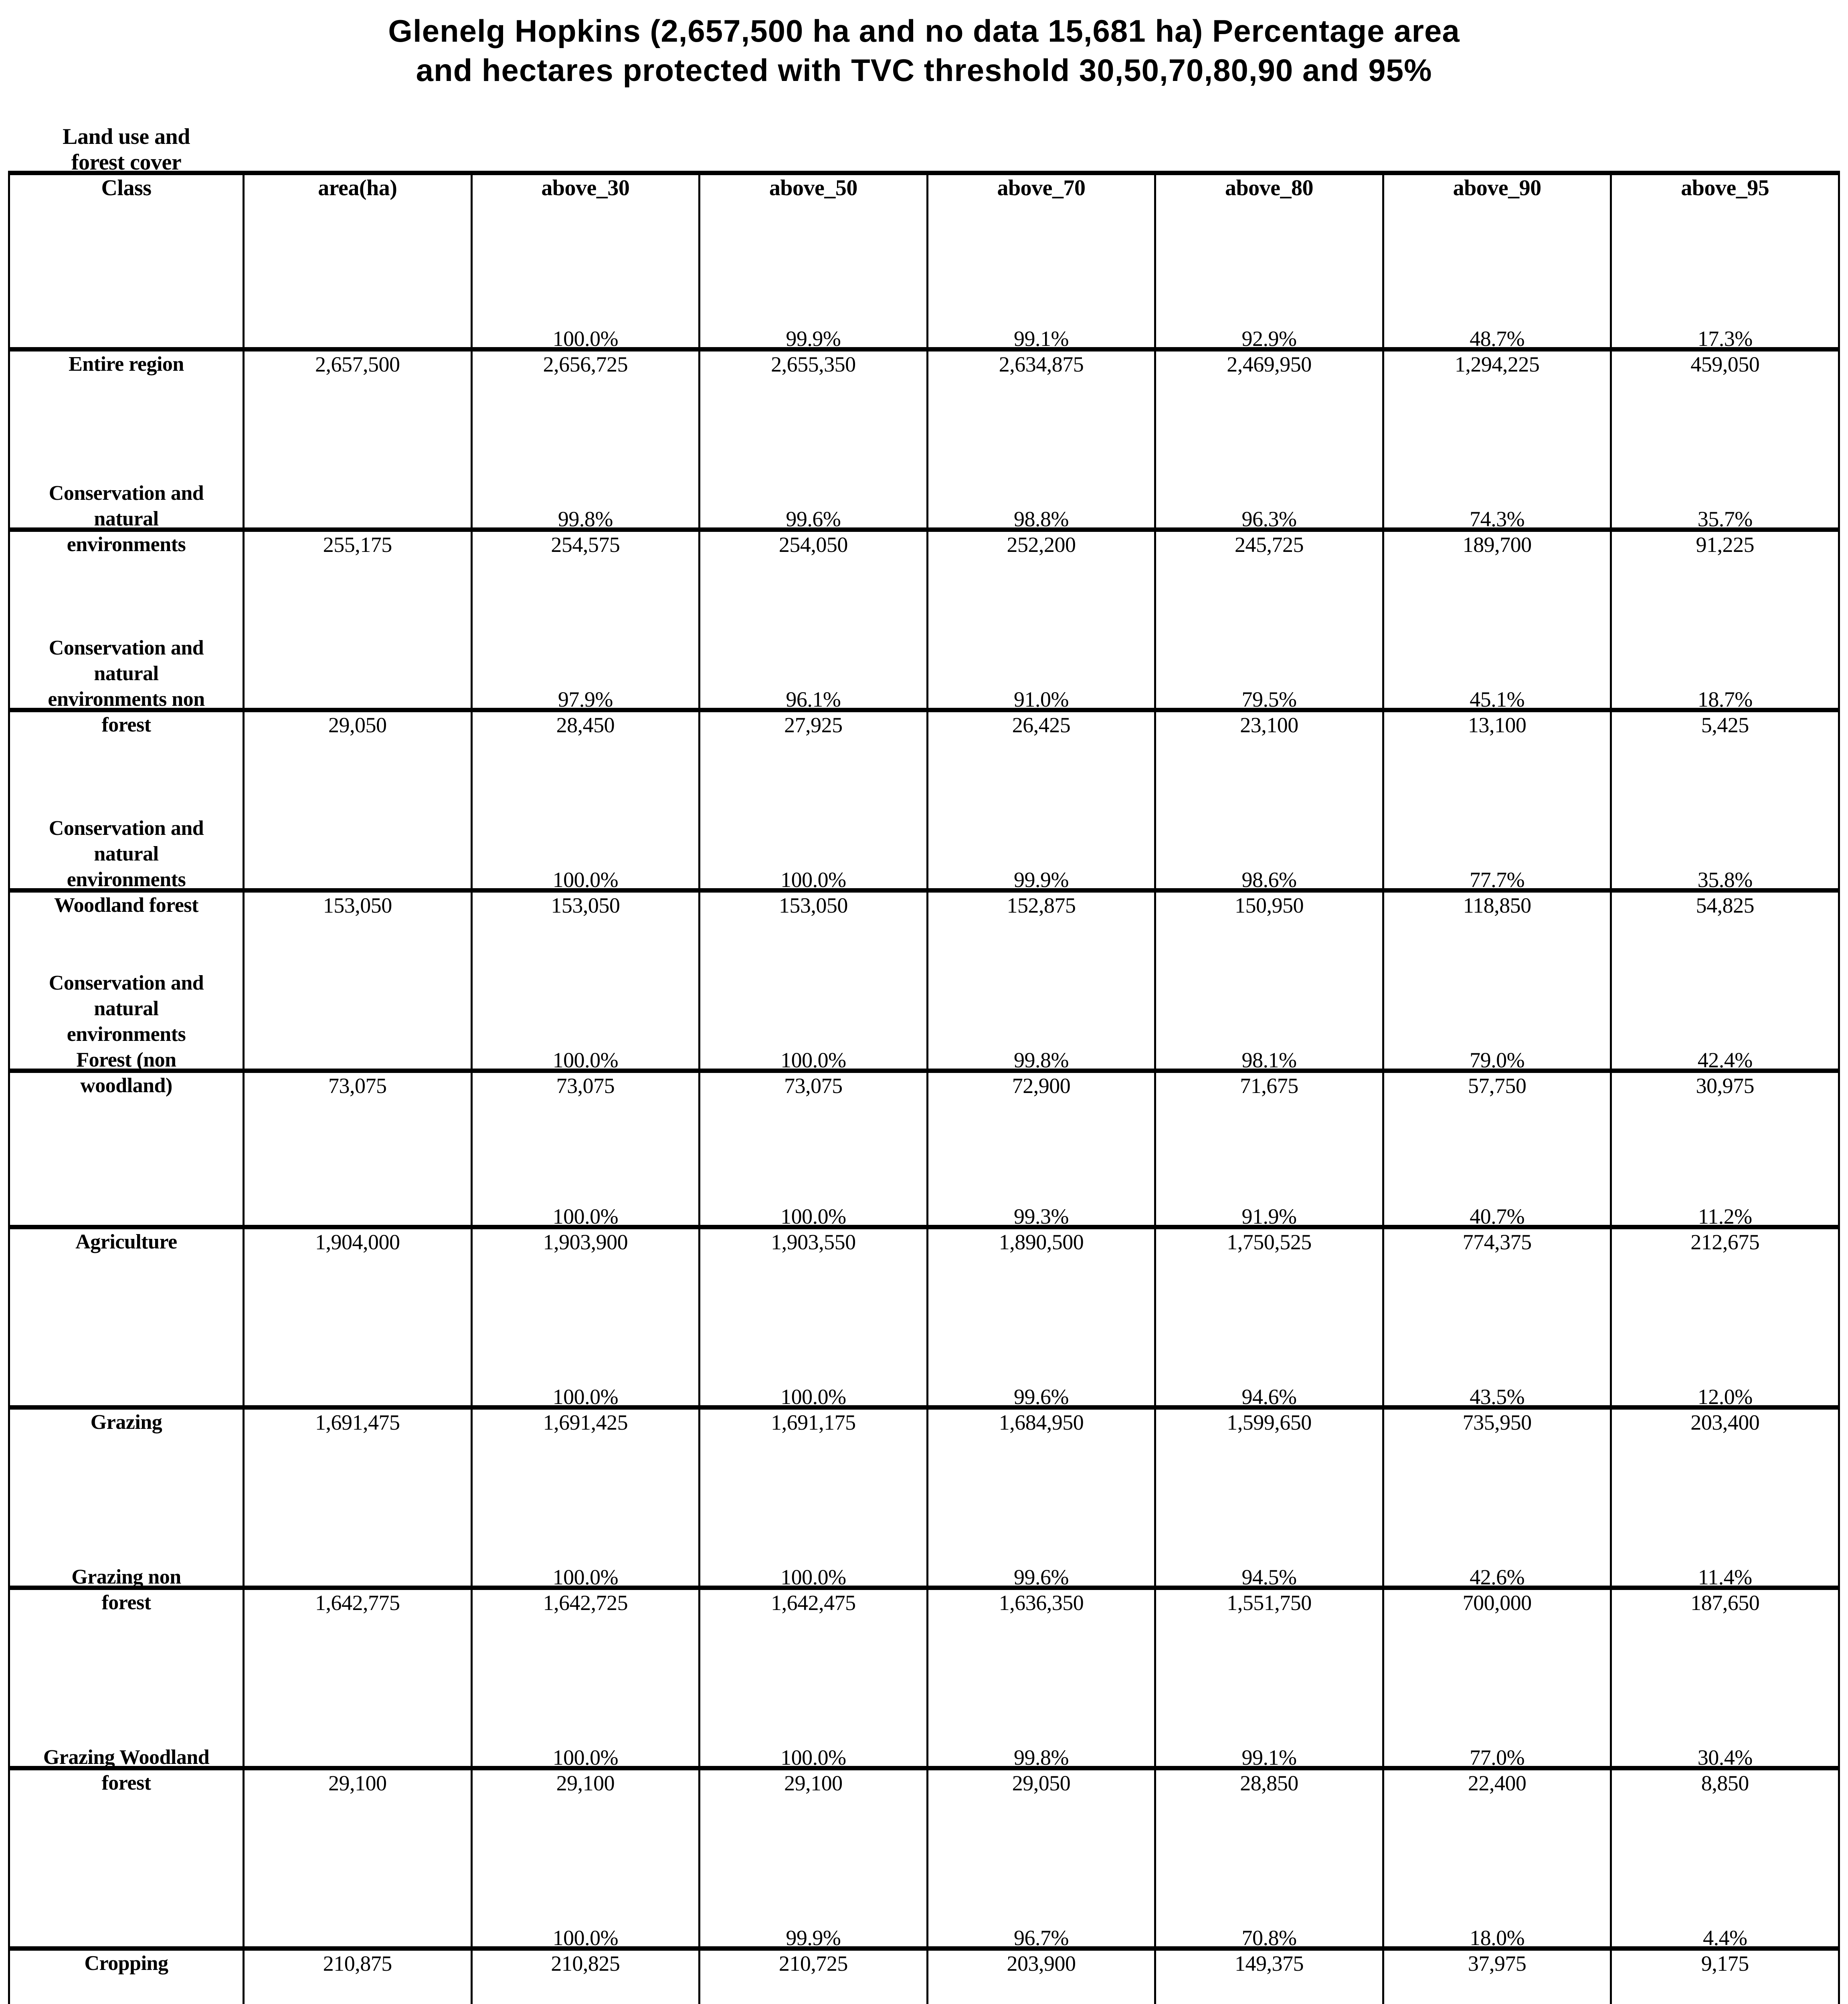  Describe the element at coordinates (1497, 1965) in the screenshot. I see `threshold-cell: 18.0% 37,975` at that location.